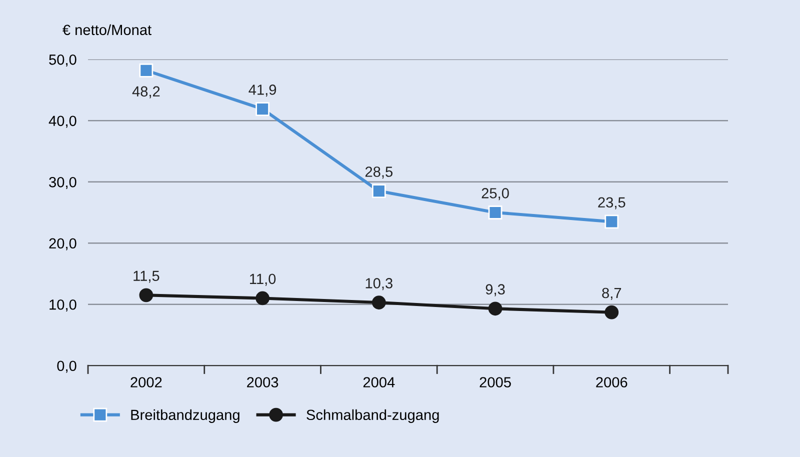  What do you see at coordinates (372, 416) in the screenshot?
I see `legend-label: Schmalband-zugang` at bounding box center [372, 416].